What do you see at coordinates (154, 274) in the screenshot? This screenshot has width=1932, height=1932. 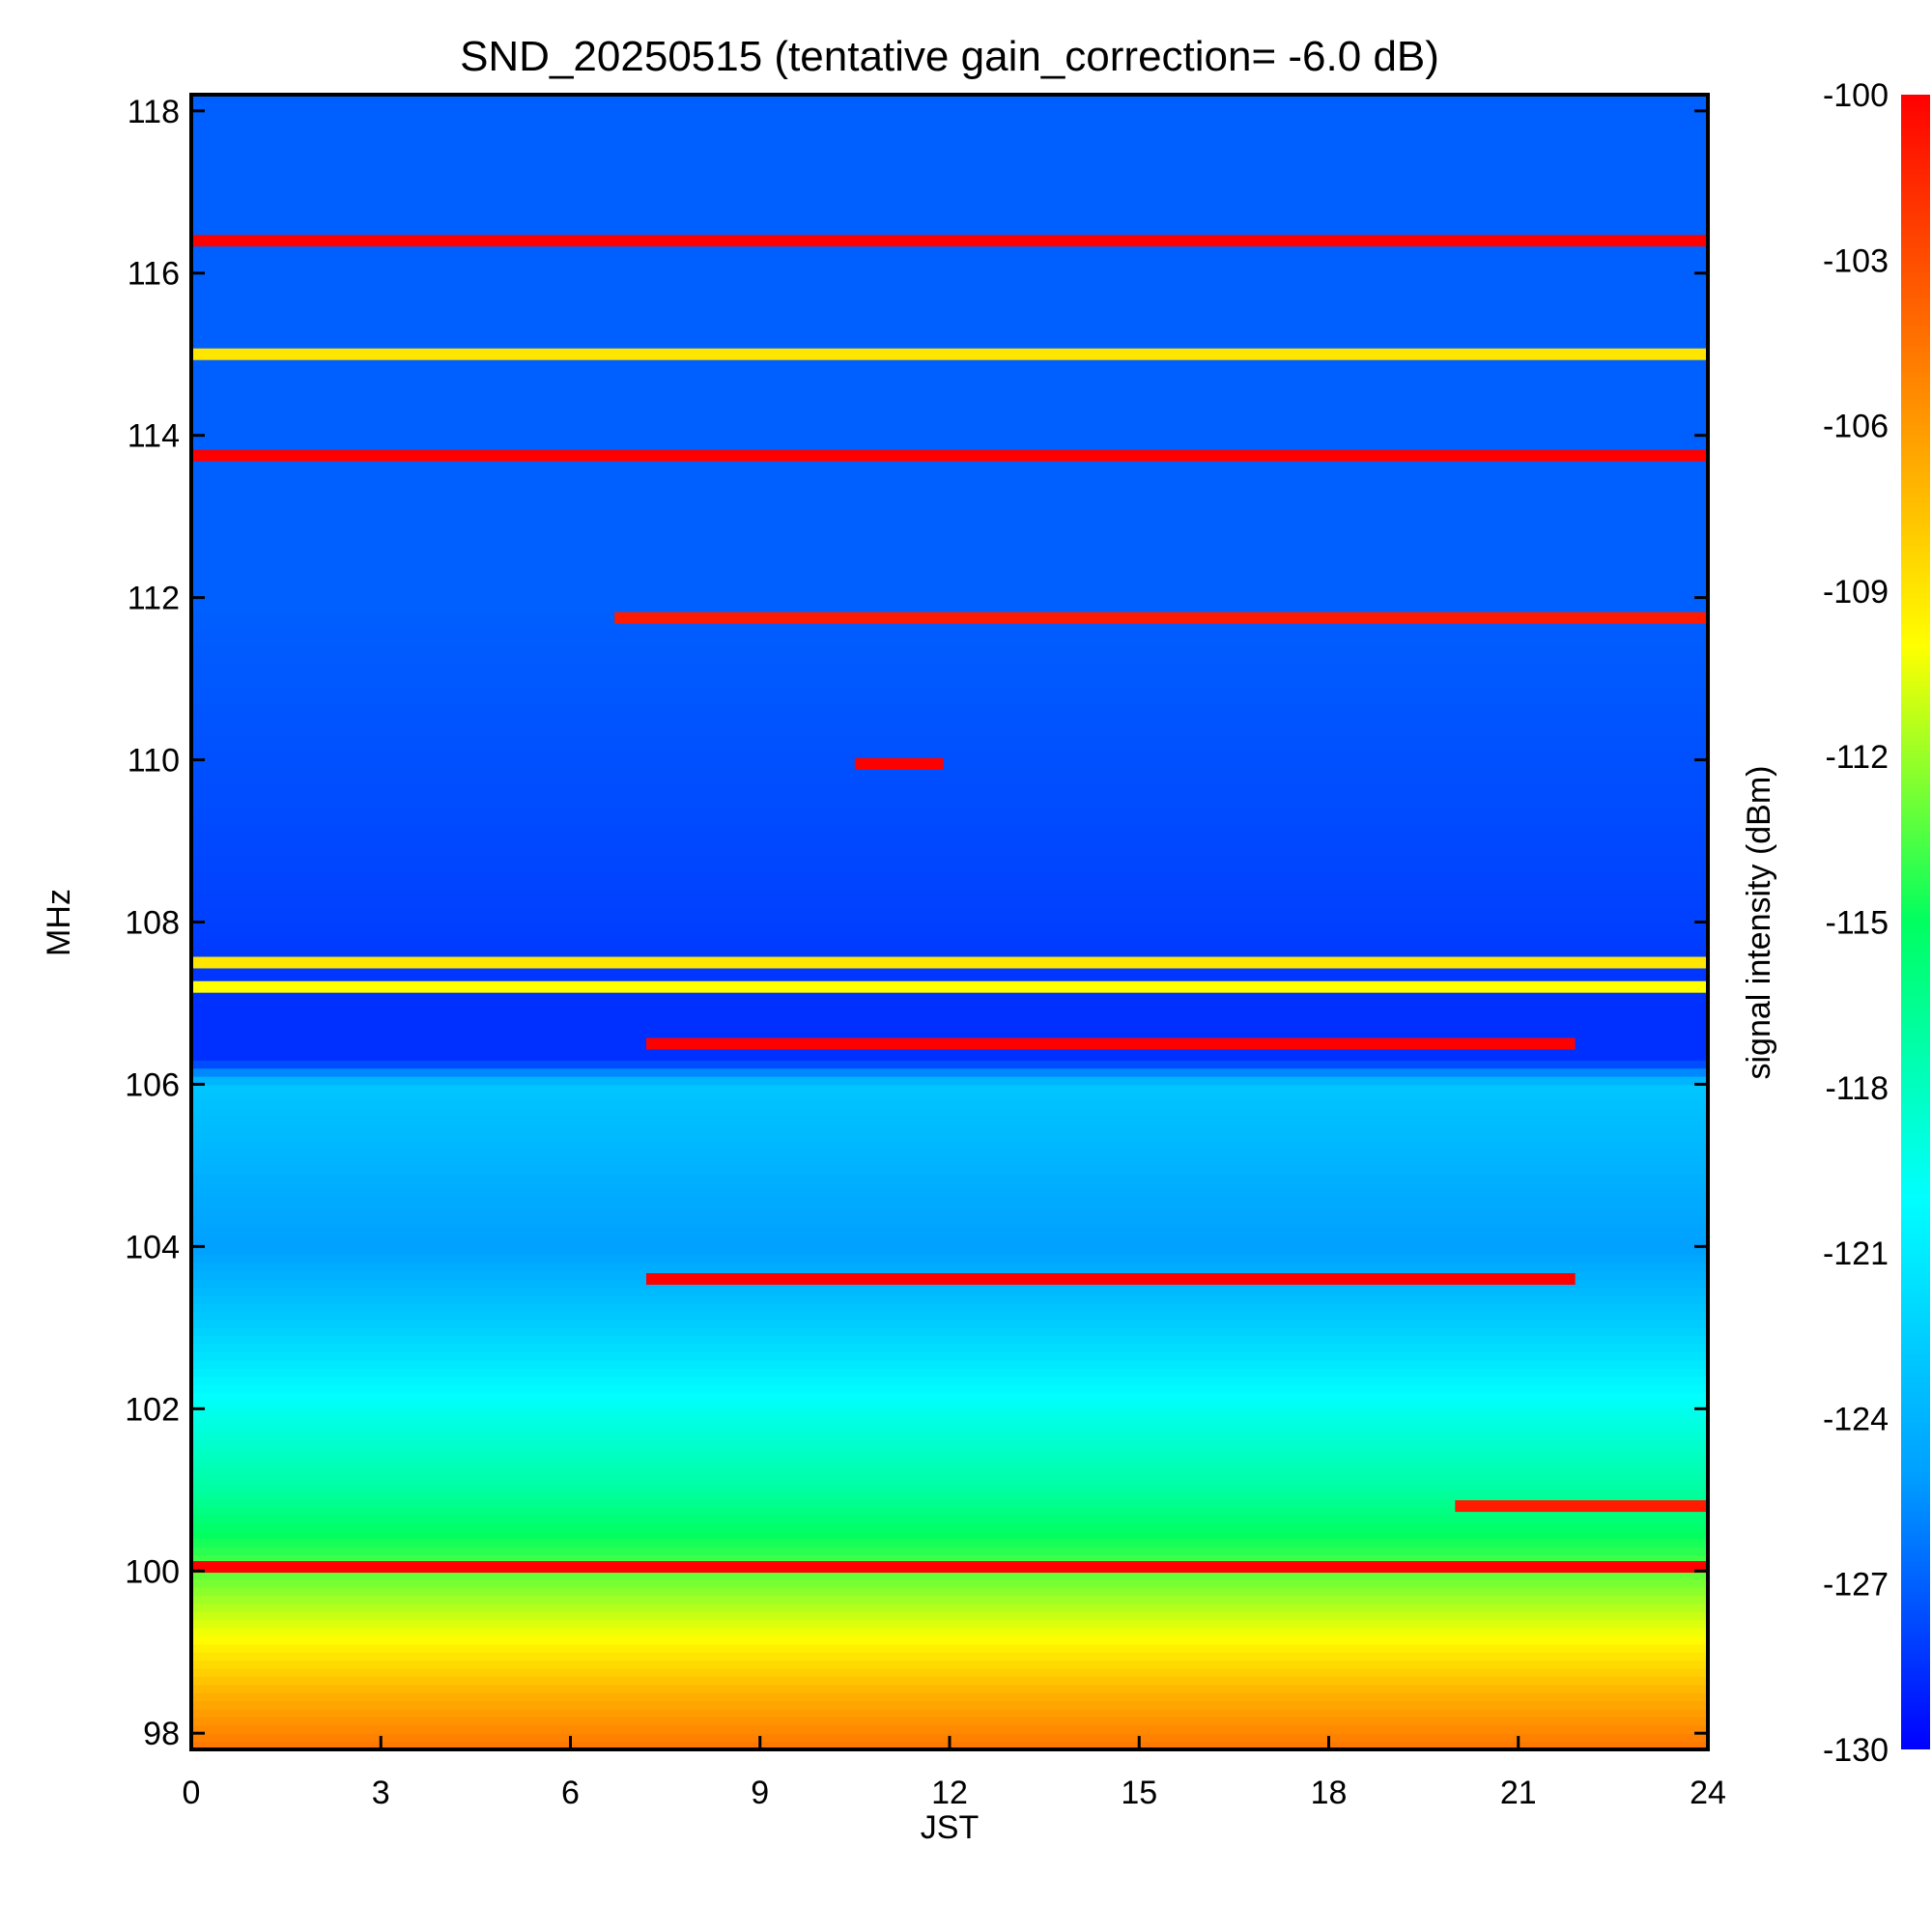 I see `y-tick-label: 116` at bounding box center [154, 274].